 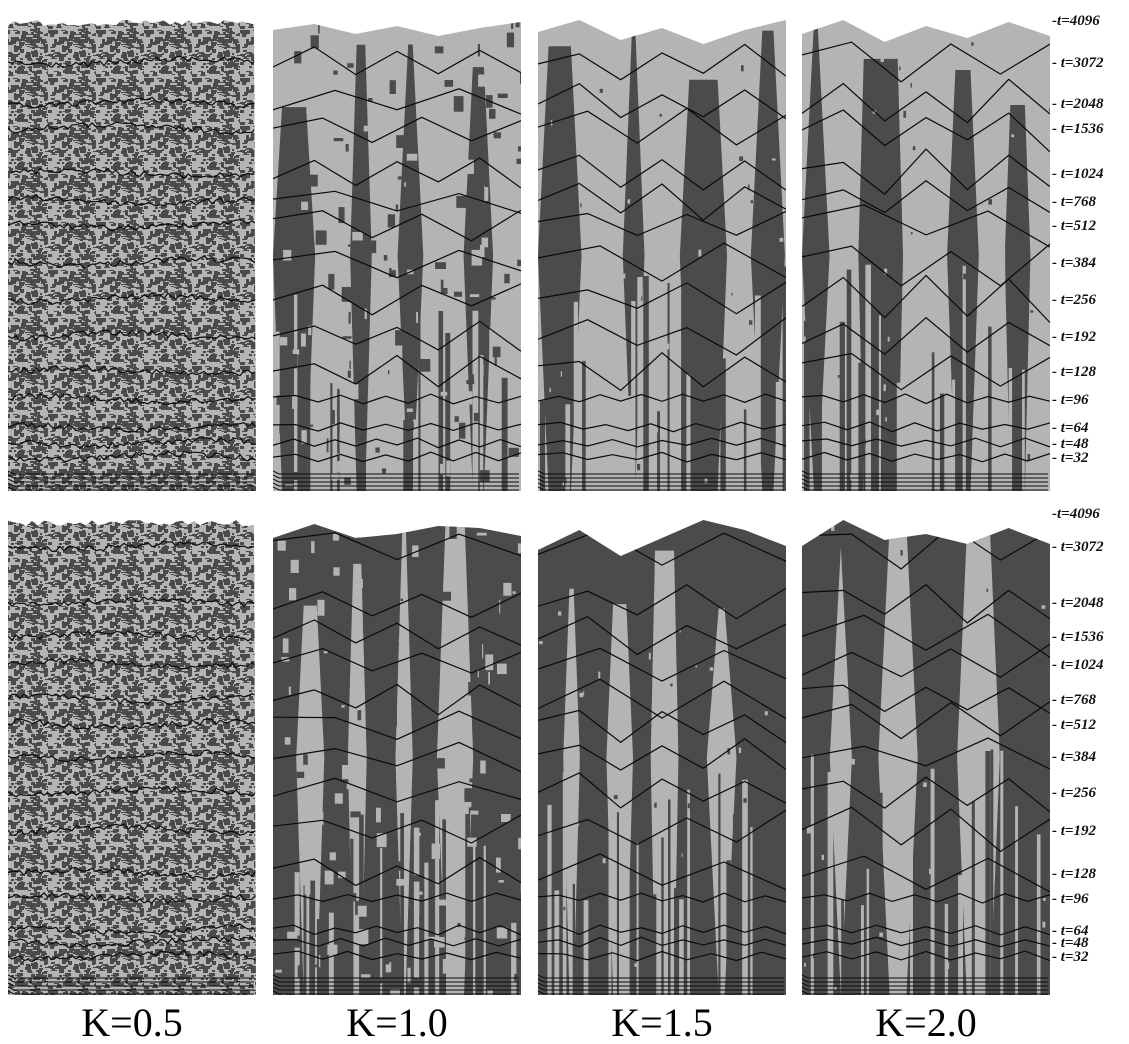 What do you see at coordinates (1070, 428) in the screenshot?
I see `time-label: - t=64` at bounding box center [1070, 428].